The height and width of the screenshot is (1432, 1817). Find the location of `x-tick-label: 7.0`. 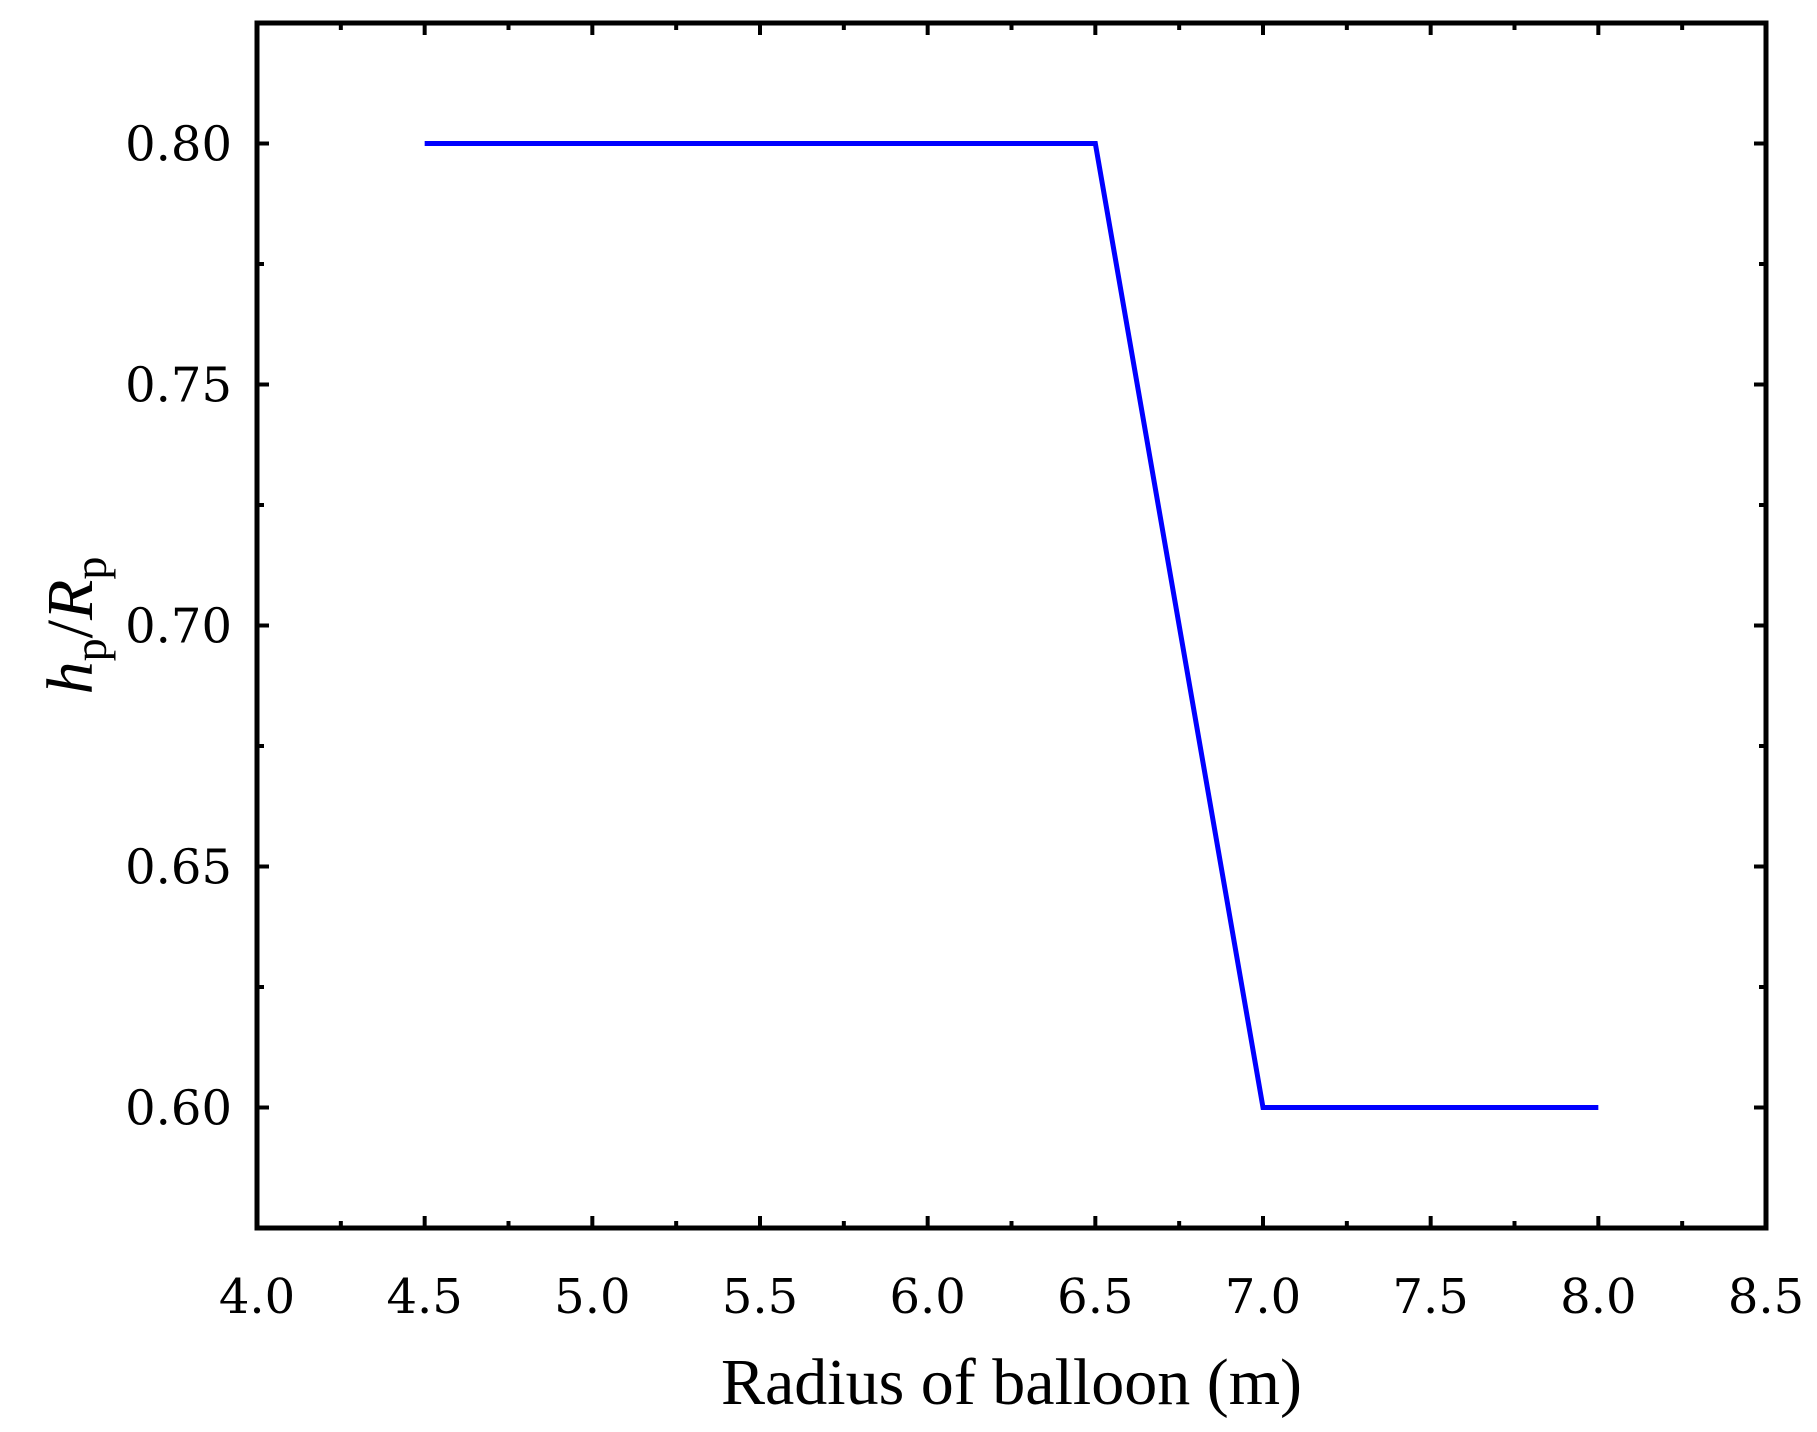

x-tick-label: 7.0 is located at coordinates (1263, 1297).